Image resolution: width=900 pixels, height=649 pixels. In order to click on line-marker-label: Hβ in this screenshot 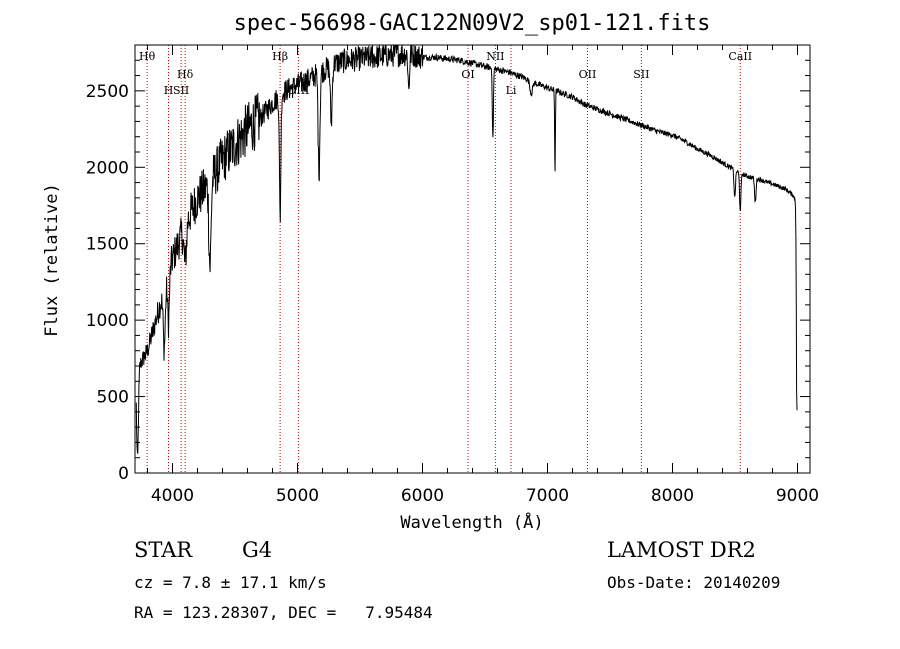, I will do `click(280, 56)`.